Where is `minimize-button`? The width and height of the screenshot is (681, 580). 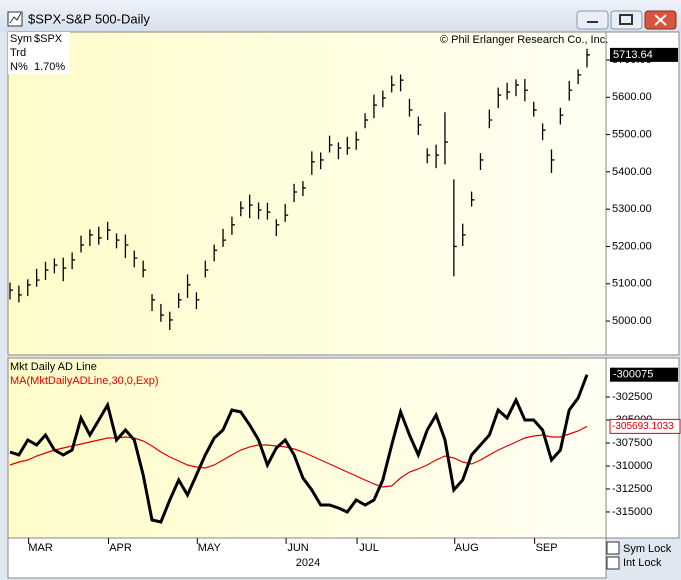 minimize-button is located at coordinates (592, 20).